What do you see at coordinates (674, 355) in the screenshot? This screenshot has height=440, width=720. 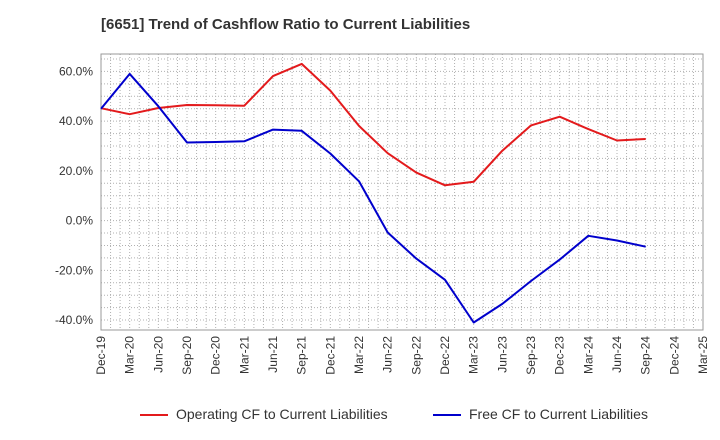 I see `x-tick-label: Dec-24` at bounding box center [674, 355].